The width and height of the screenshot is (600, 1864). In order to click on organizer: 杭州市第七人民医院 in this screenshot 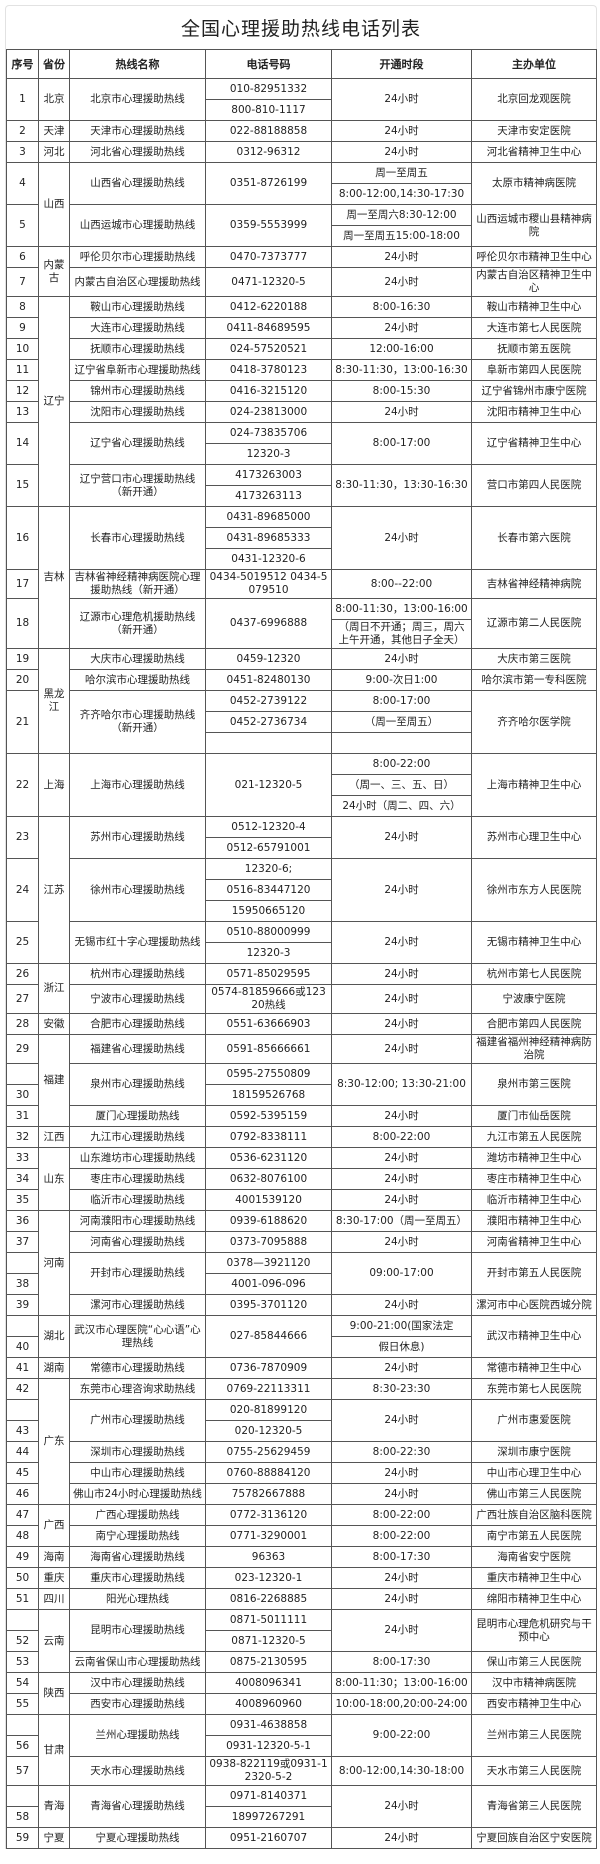, I will do `click(534, 974)`.